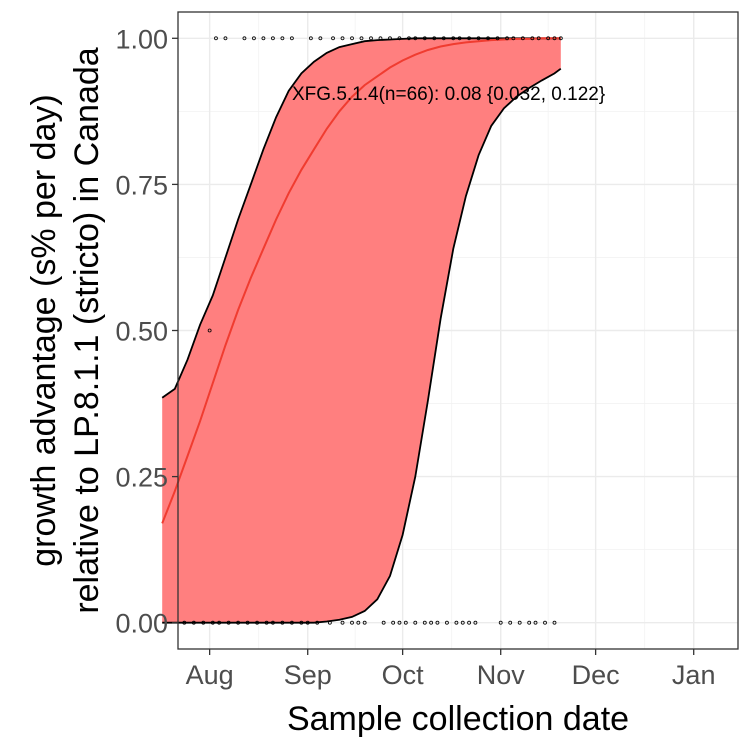  I want to click on x-tick-label: Aug, so click(210, 675).